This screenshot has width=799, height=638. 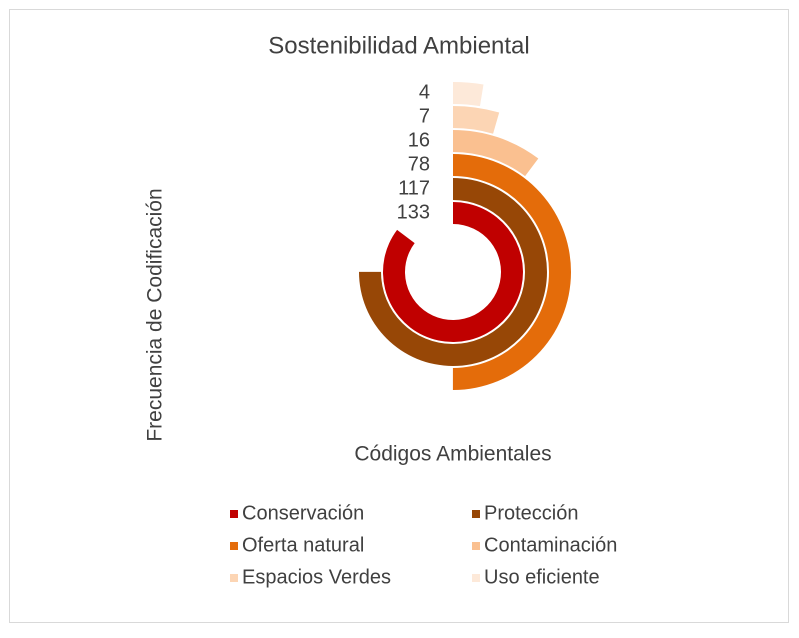 I want to click on legend-label: Conservación, so click(x=303, y=513).